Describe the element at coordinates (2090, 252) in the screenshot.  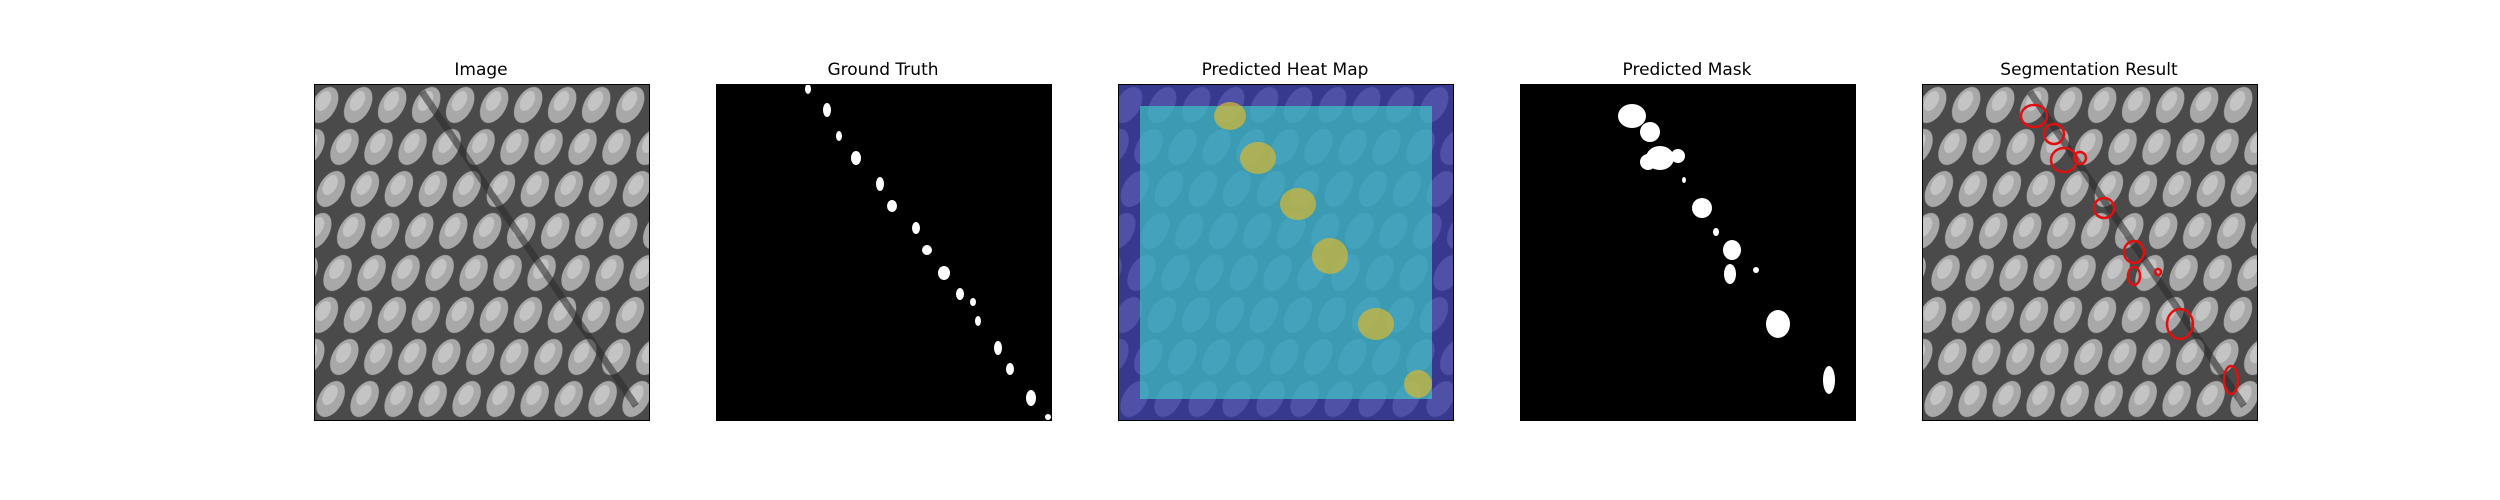
I see `segmentation-result-panel` at that location.